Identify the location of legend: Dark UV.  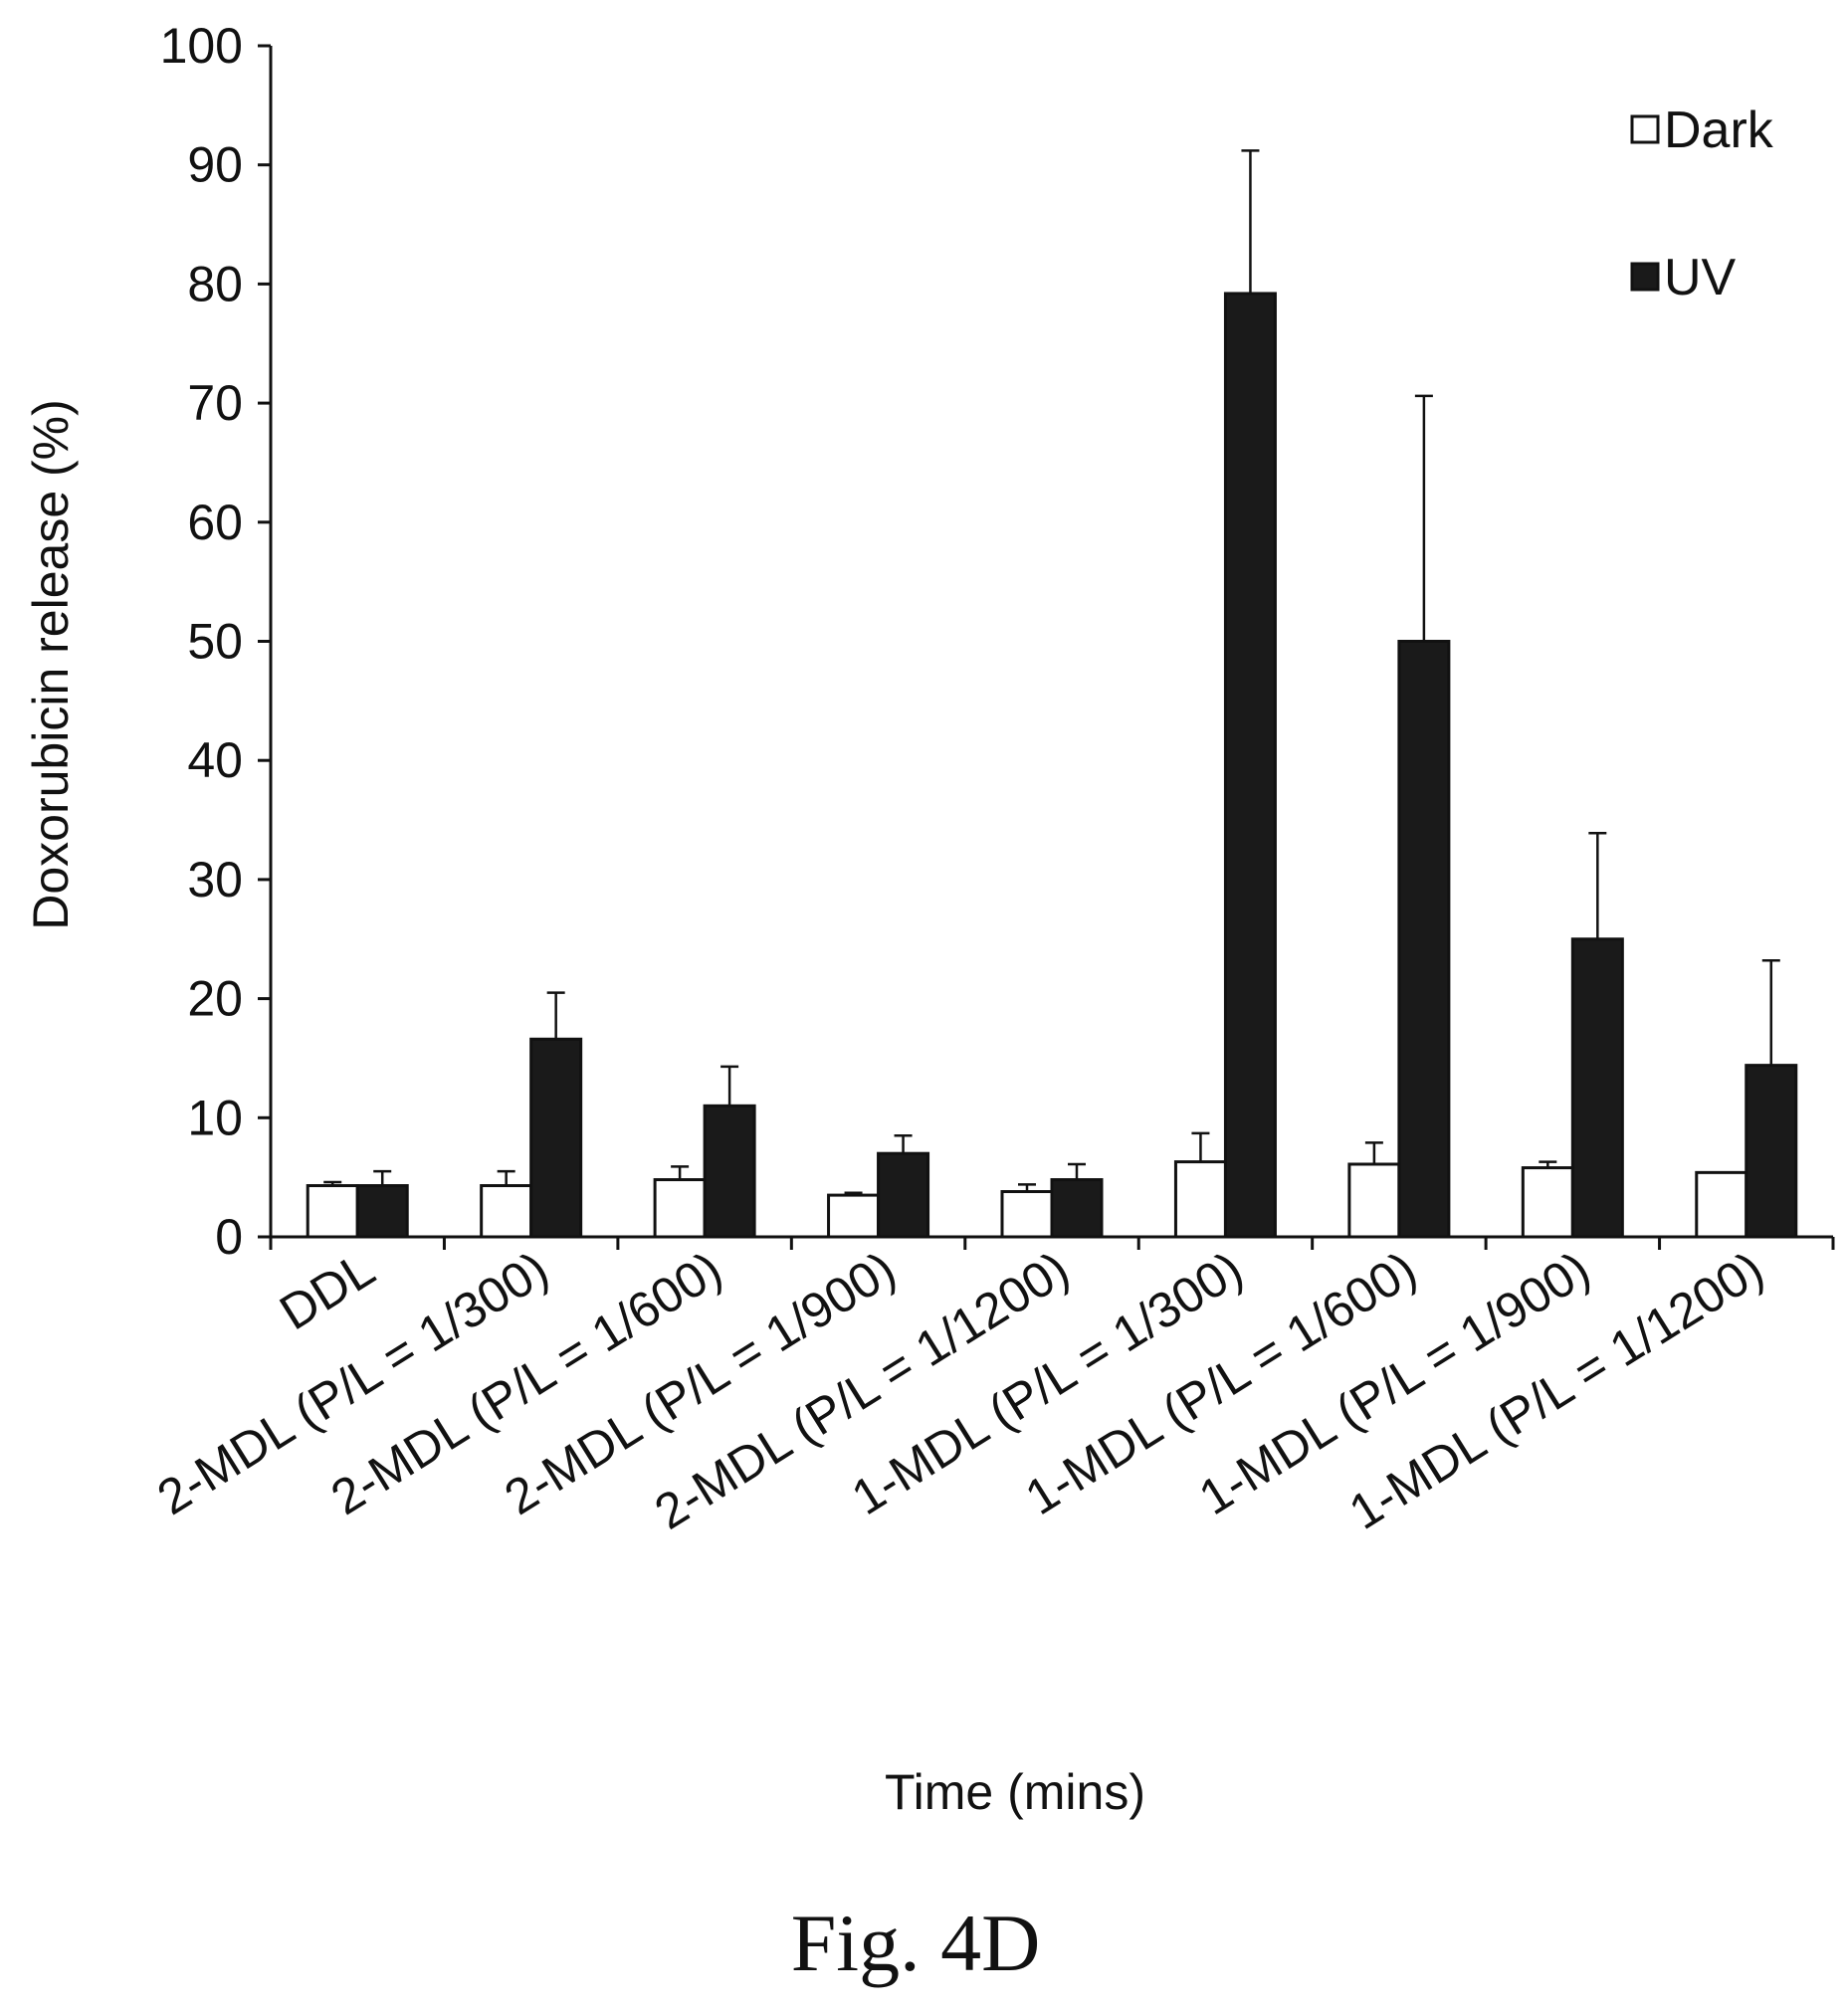
(1702, 203).